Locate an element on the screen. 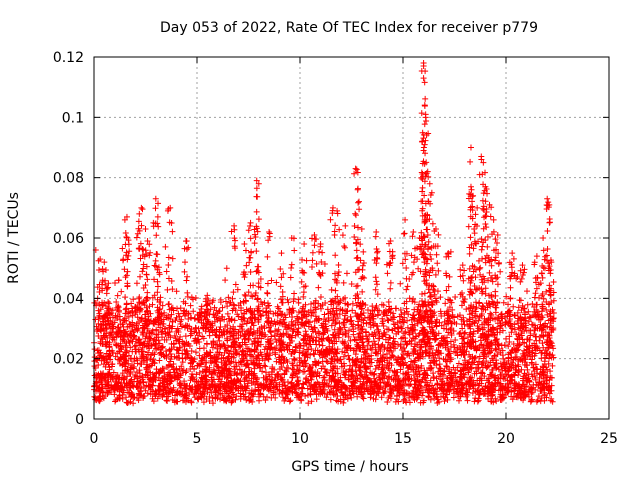 The height and width of the screenshot is (480, 640). y-tick-label: 0.04 is located at coordinates (68, 299).